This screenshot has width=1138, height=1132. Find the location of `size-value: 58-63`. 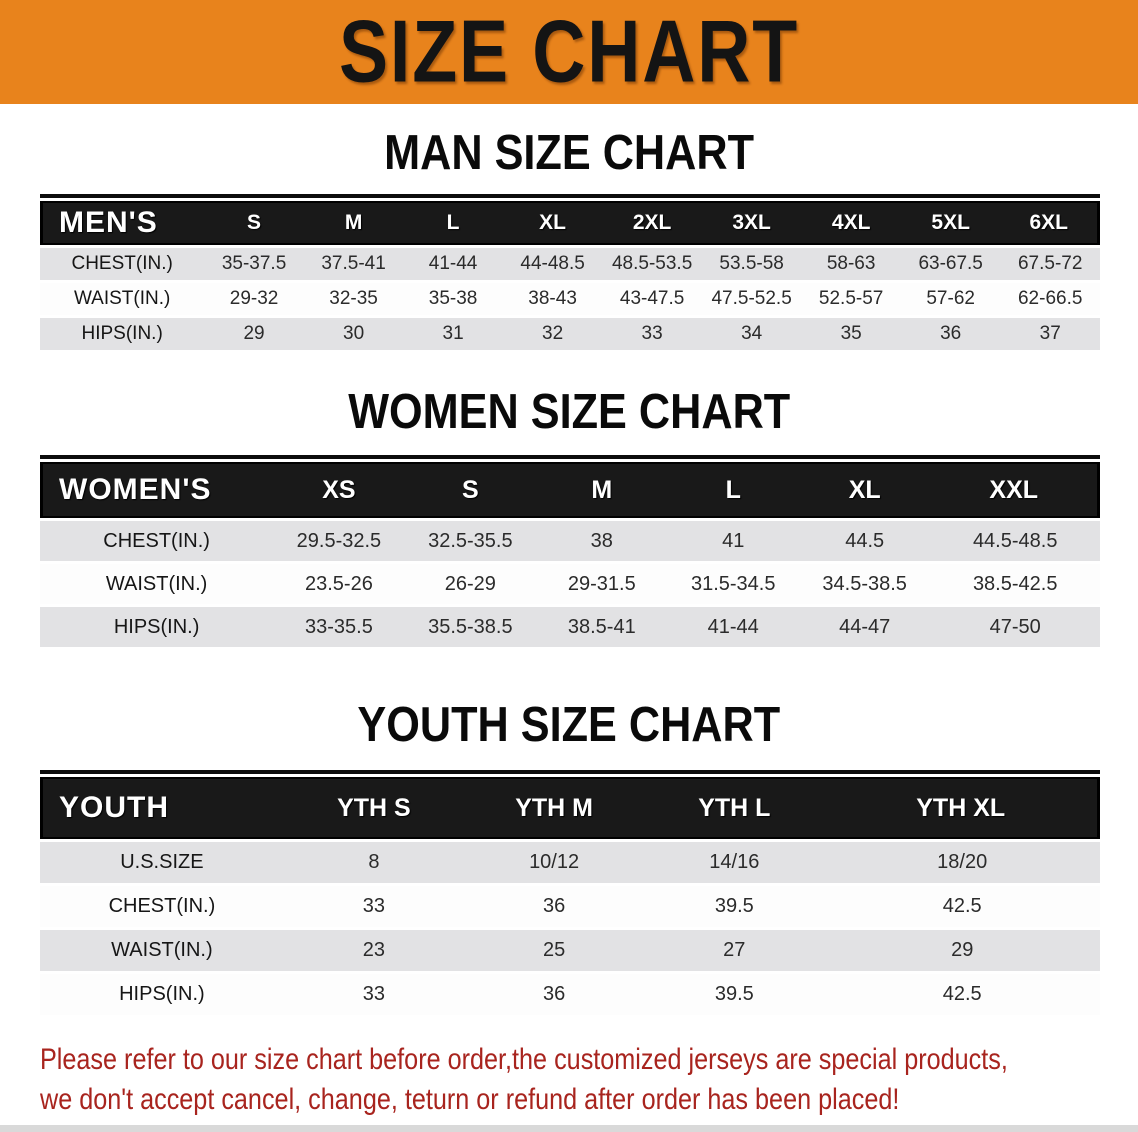

size-value: 58-63 is located at coordinates (851, 263).